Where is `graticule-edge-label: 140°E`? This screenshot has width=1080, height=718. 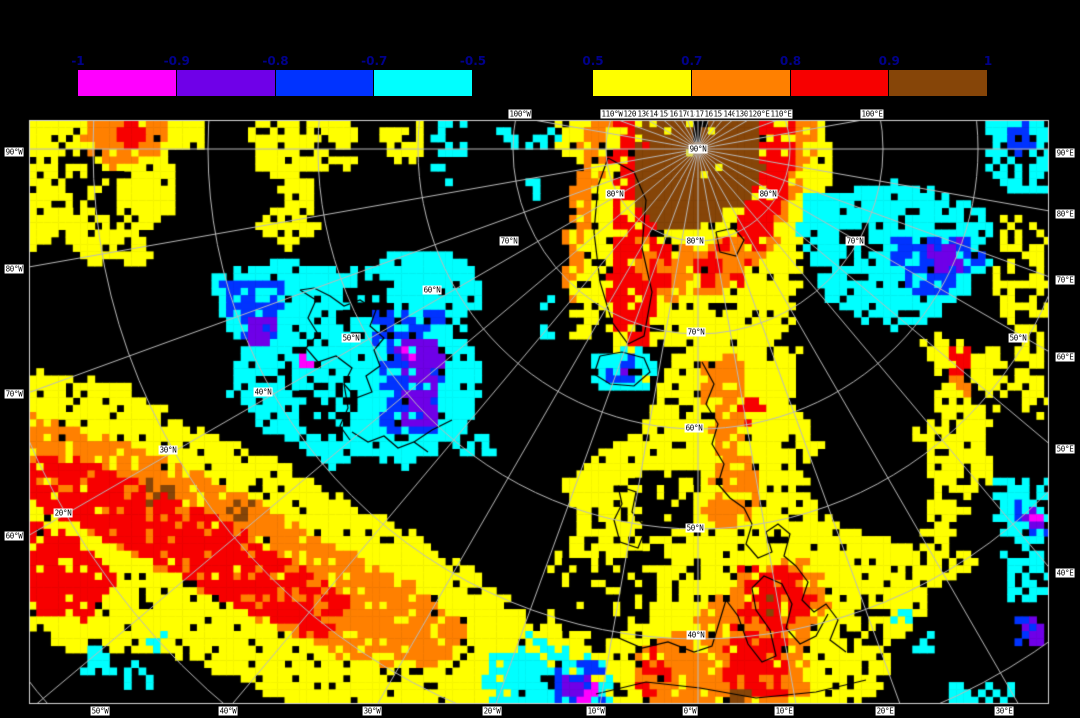
graticule-edge-label: 140°E is located at coordinates (734, 114).